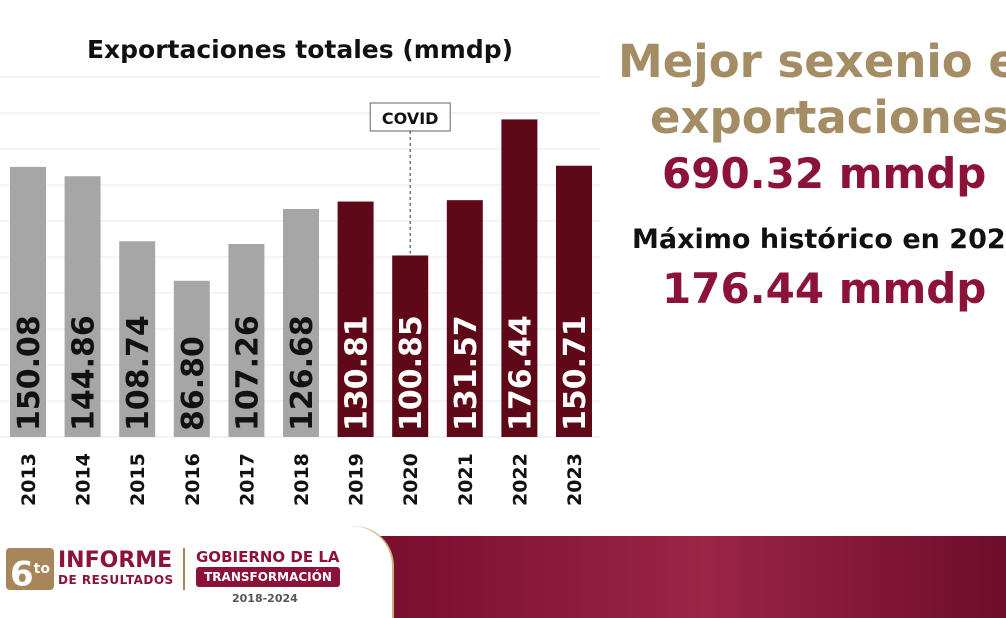 This screenshot has height=618, width=1006. I want to click on tick-label-2023: 2023, so click(575, 479).